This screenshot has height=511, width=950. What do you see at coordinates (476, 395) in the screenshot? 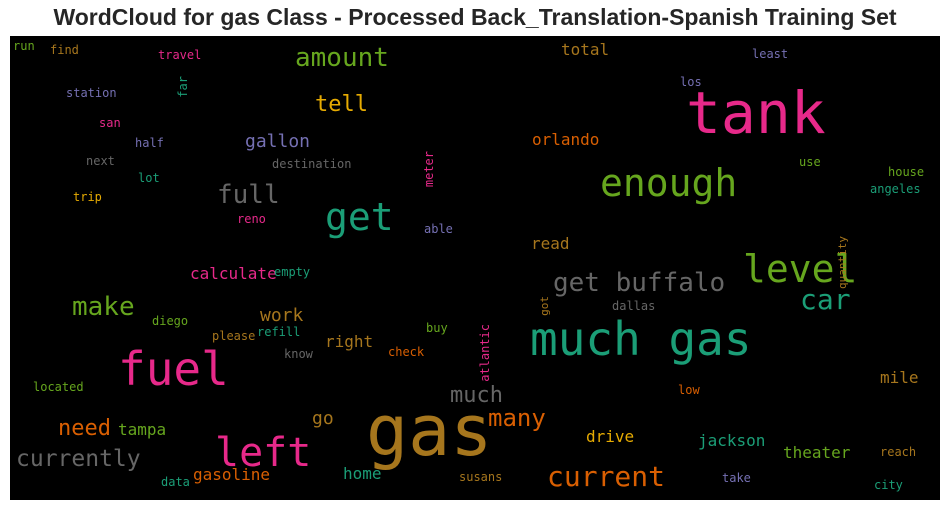
I see `word-much: much` at bounding box center [476, 395].